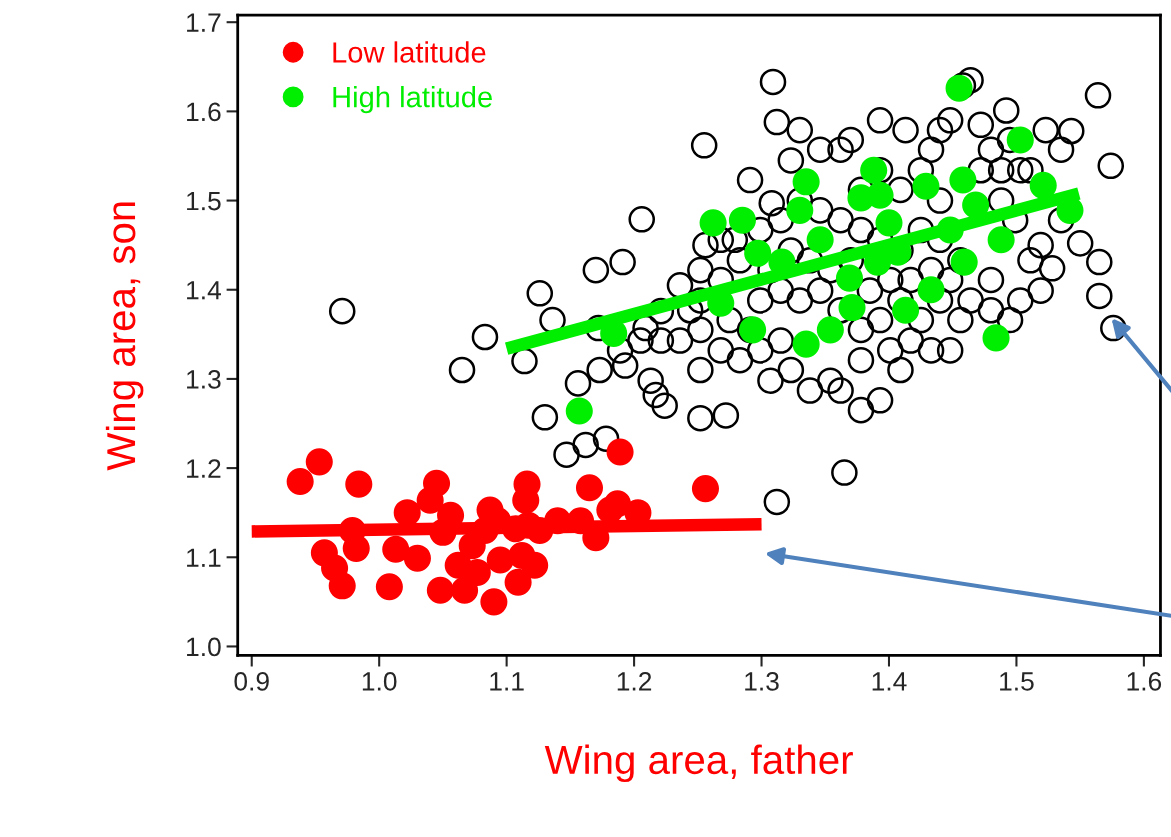 This screenshot has width=1171, height=837. Describe the element at coordinates (124, 336) in the screenshot. I see `y-axis-title: Wing area, son` at that location.